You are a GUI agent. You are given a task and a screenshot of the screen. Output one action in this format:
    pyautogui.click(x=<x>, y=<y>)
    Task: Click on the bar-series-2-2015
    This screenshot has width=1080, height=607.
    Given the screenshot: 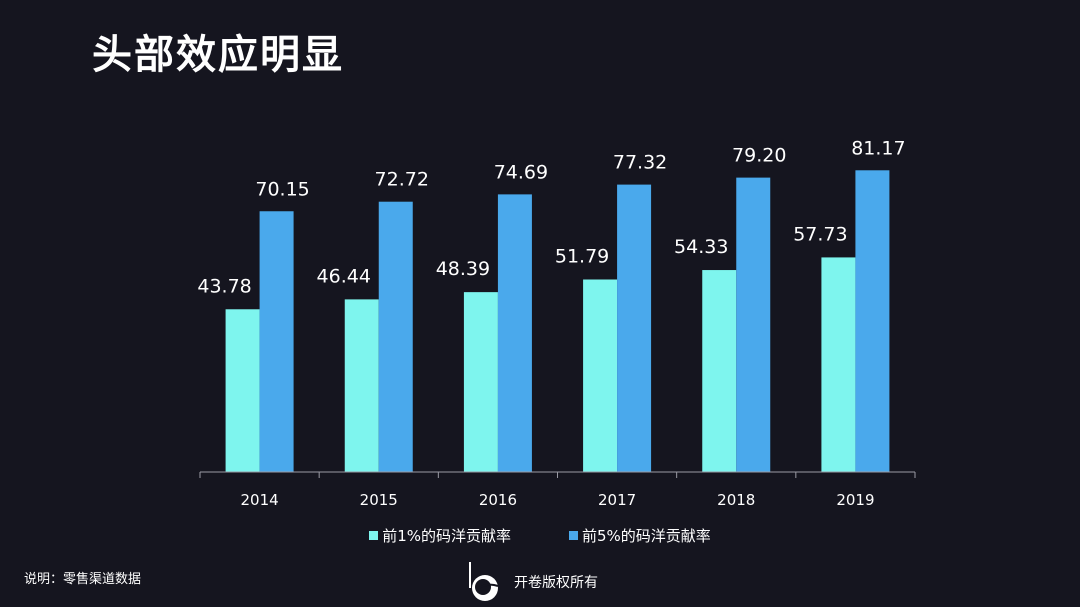 What is the action you would take?
    pyautogui.click(x=395, y=336)
    